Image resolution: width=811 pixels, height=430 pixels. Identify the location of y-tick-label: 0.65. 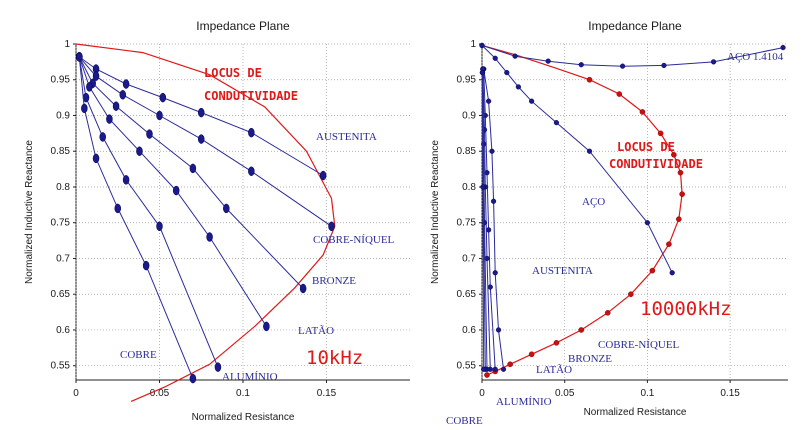
(467, 294).